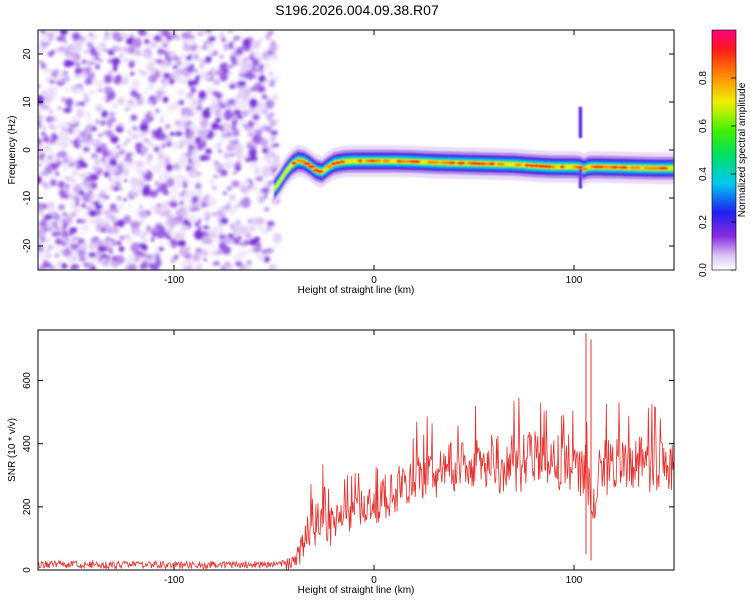 This screenshot has height=600, width=750. I want to click on y-tick-label: 10, so click(27, 102).